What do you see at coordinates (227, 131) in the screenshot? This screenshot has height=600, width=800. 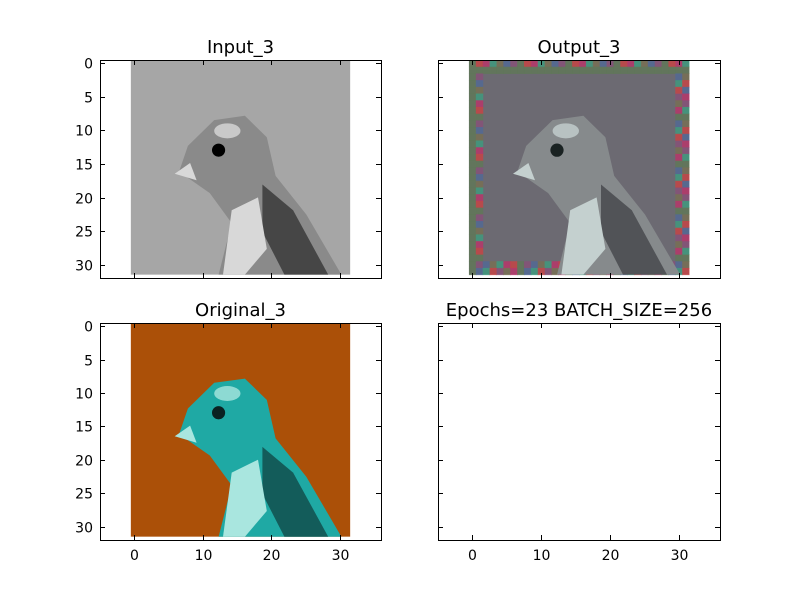 I see `bird-crown` at bounding box center [227, 131].